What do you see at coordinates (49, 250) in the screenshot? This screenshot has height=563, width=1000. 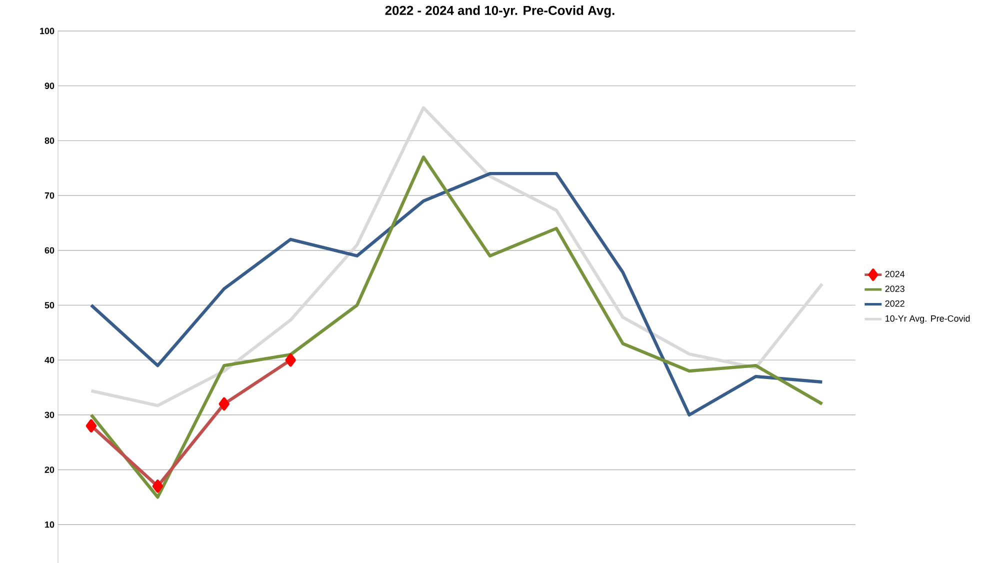 I see `y-tick-label: 60` at bounding box center [49, 250].